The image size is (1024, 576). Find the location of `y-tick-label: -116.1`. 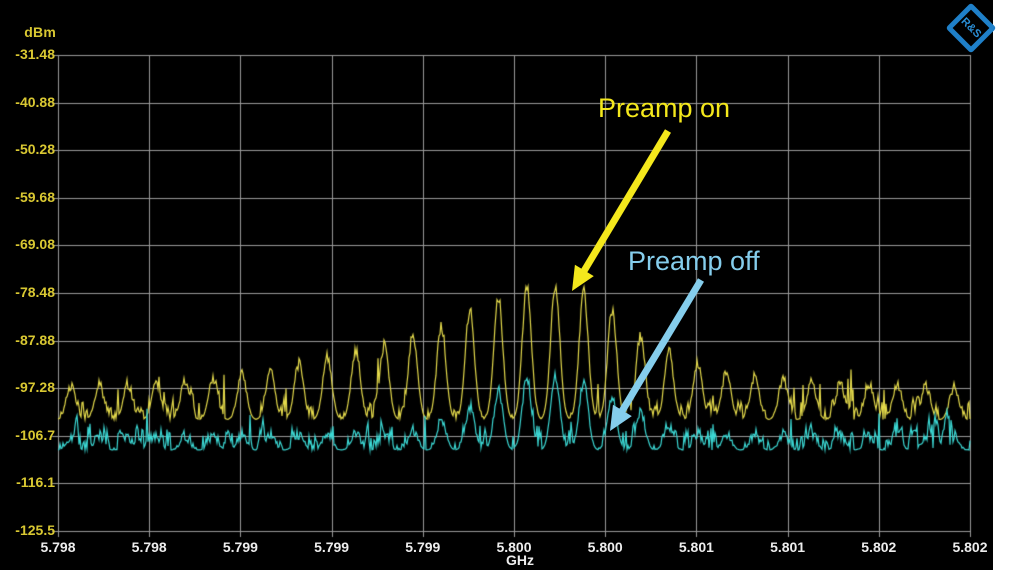

y-tick-label: -116.1 is located at coordinates (35, 482).